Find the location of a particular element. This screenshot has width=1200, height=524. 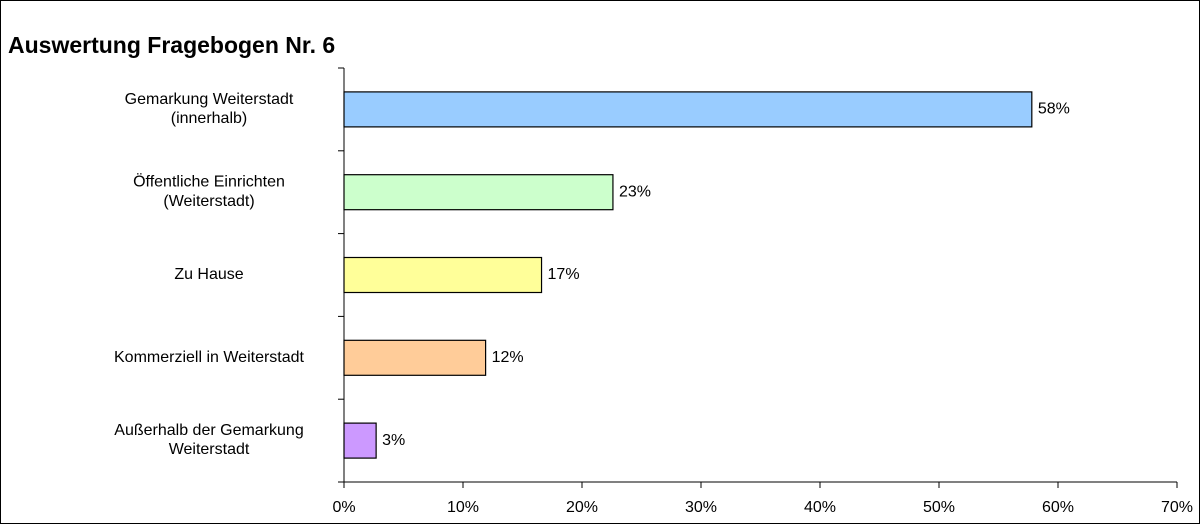

chart-title: Auswertung Fragebogen Nr. 6 is located at coordinates (171, 45).